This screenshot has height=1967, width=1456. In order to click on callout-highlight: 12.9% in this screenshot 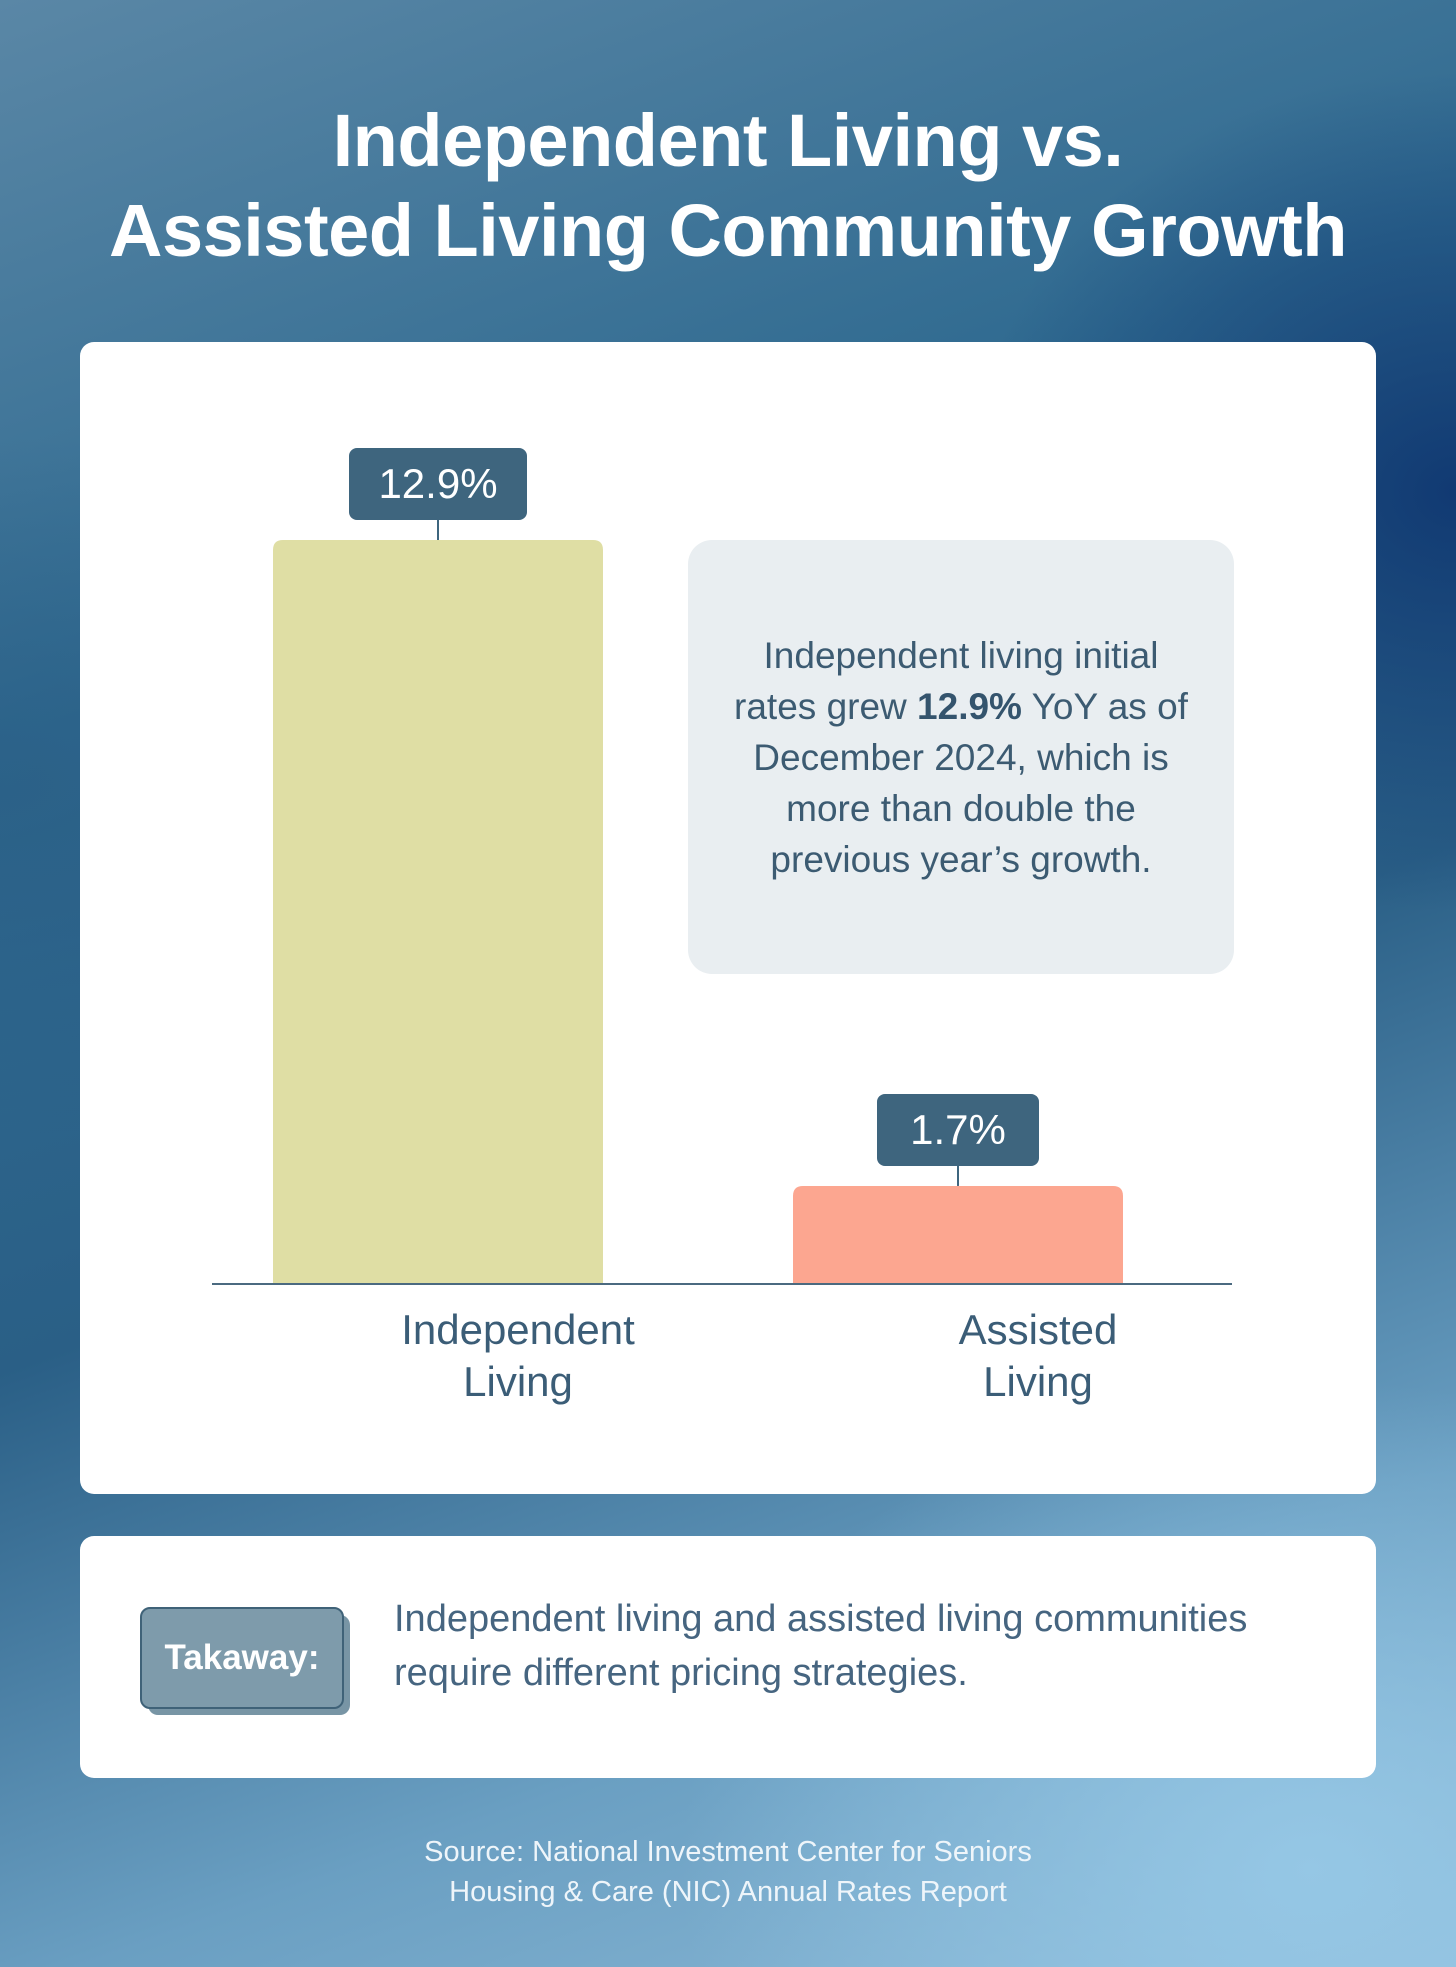, I will do `click(969, 706)`.